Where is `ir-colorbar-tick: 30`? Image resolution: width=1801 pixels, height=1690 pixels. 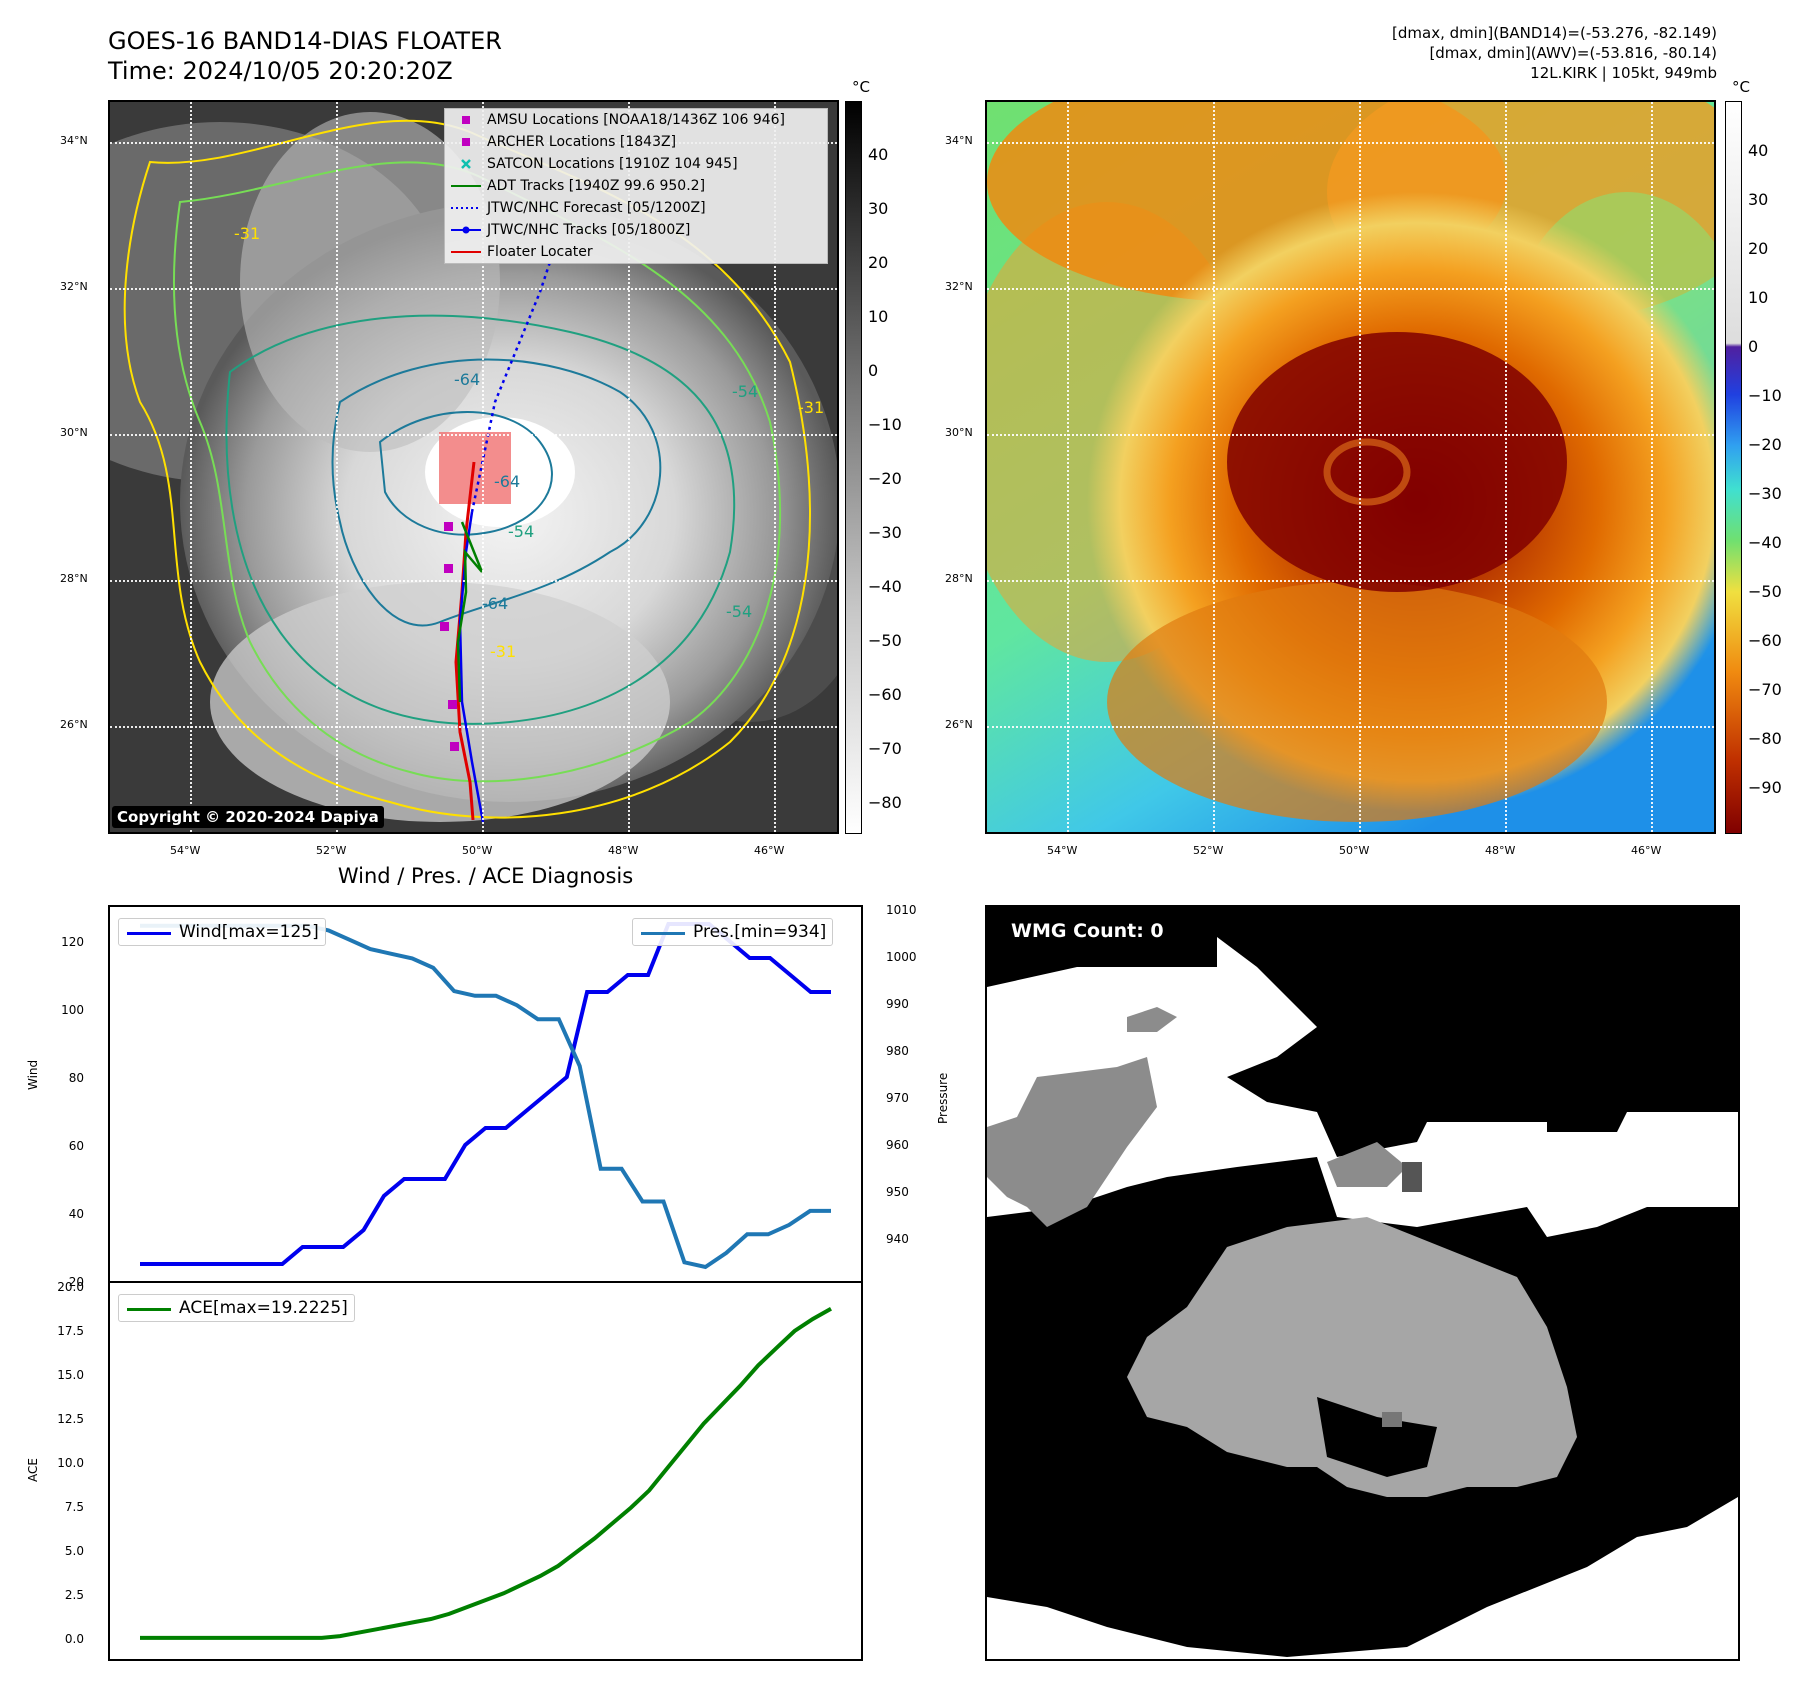 ir-colorbar-tick: 30 is located at coordinates (878, 208).